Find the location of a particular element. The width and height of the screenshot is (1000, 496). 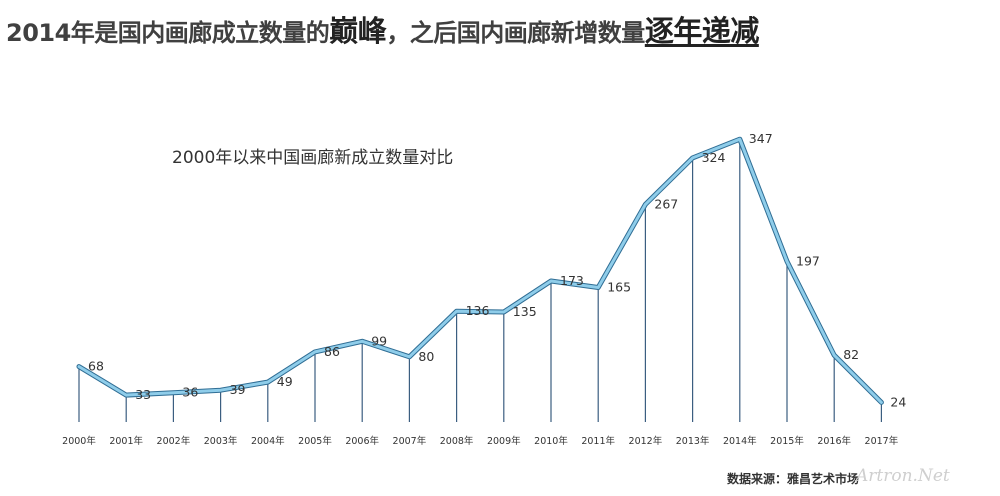

watermark: Artron.Net is located at coordinates (903, 476).